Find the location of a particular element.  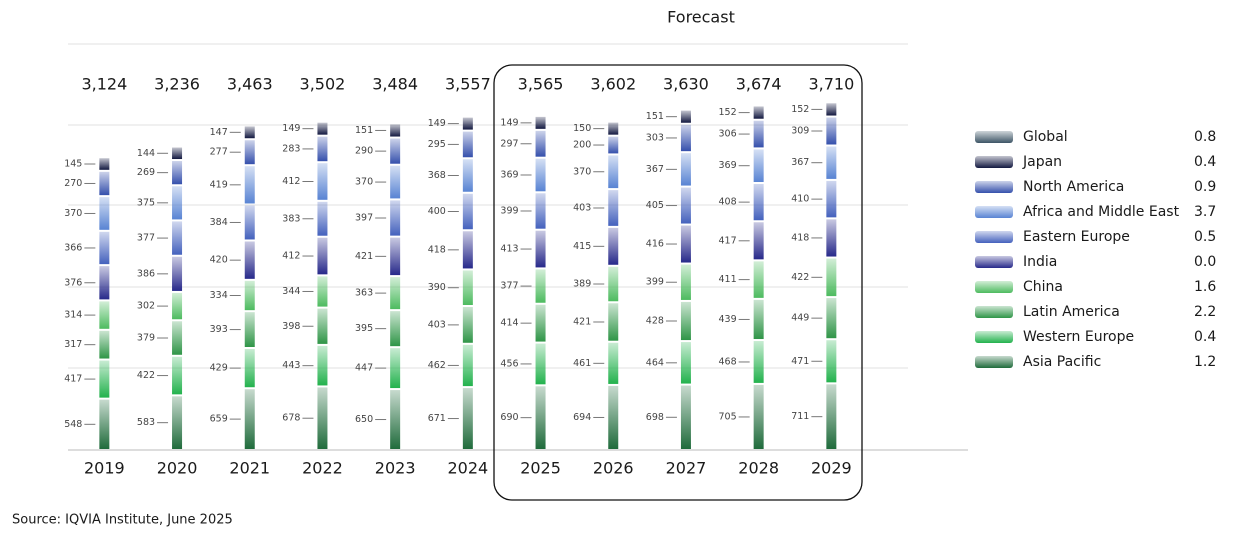

segment-label: 412 is located at coordinates (291, 256).